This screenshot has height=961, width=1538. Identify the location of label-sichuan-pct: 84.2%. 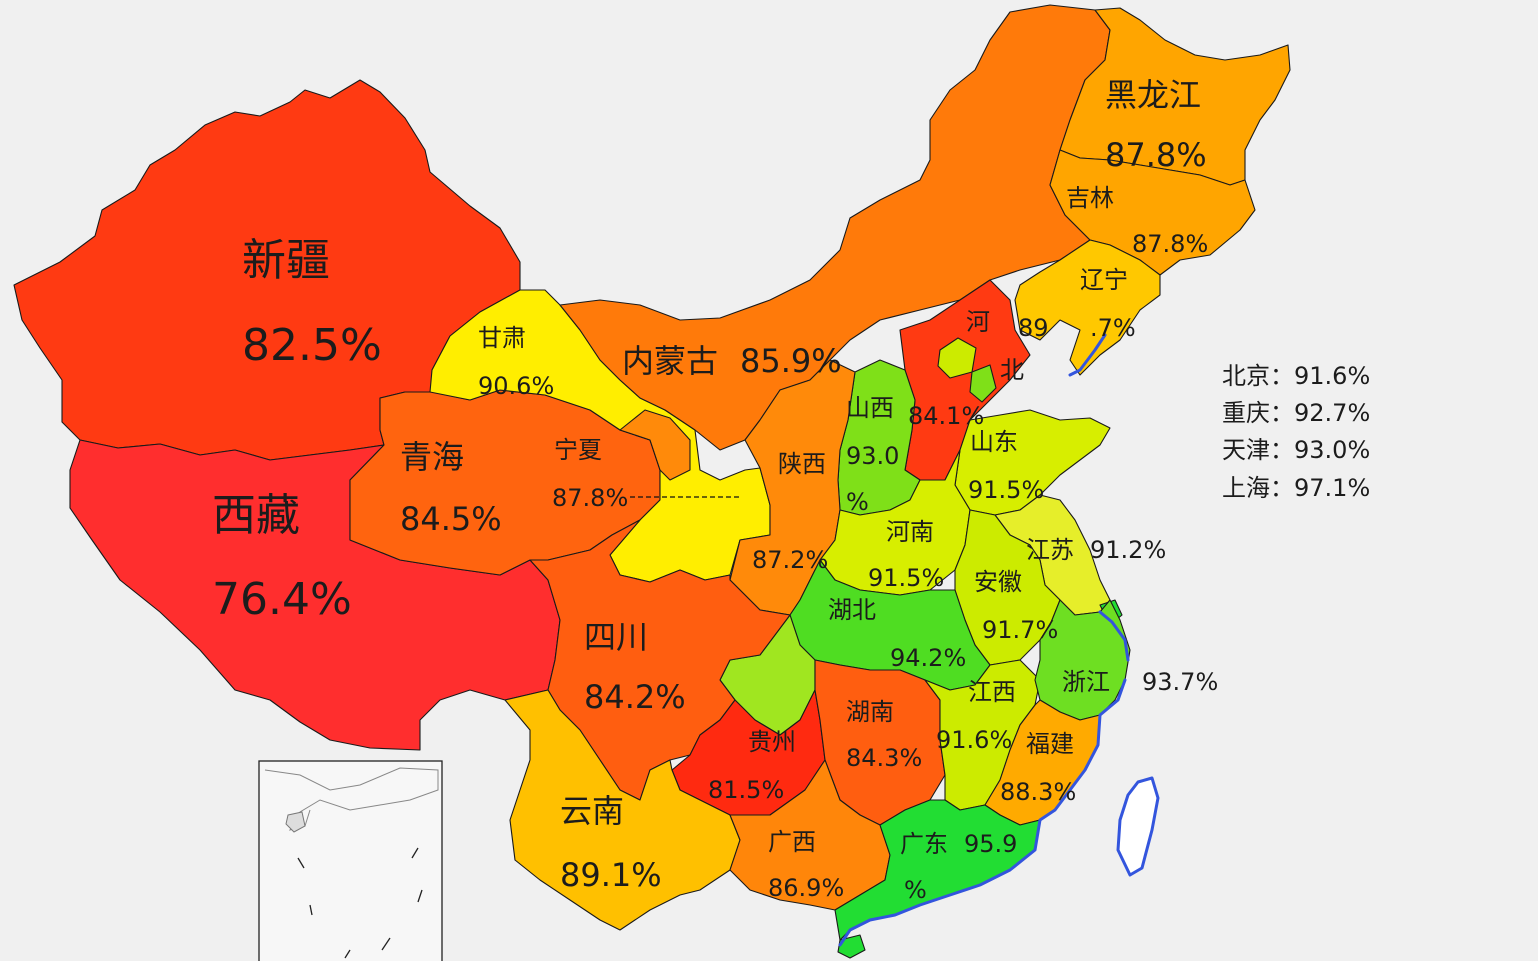
(635, 697).